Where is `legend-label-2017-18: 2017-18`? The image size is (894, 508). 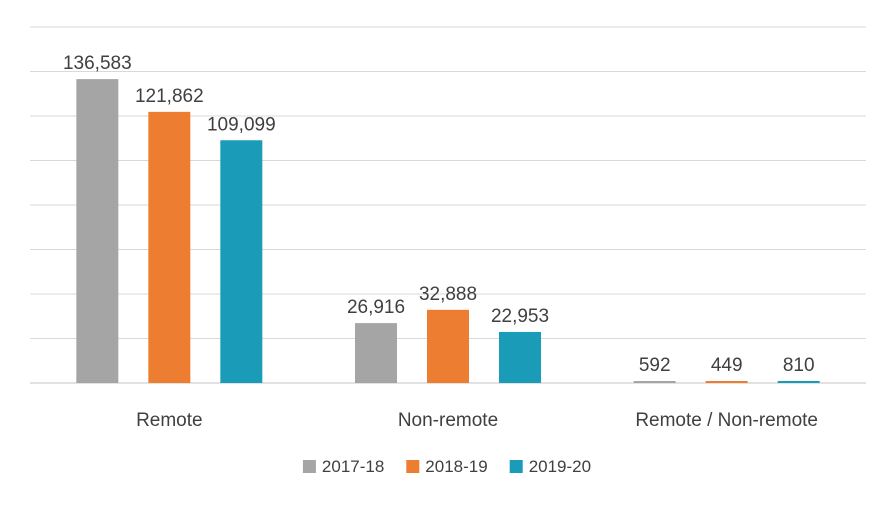
legend-label-2017-18: 2017-18 is located at coordinates (353, 466).